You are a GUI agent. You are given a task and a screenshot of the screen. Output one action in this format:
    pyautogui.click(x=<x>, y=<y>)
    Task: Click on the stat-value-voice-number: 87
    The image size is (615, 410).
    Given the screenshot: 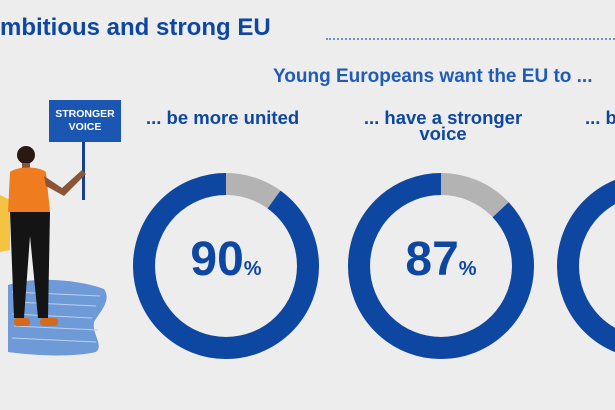 What is the action you would take?
    pyautogui.click(x=432, y=259)
    